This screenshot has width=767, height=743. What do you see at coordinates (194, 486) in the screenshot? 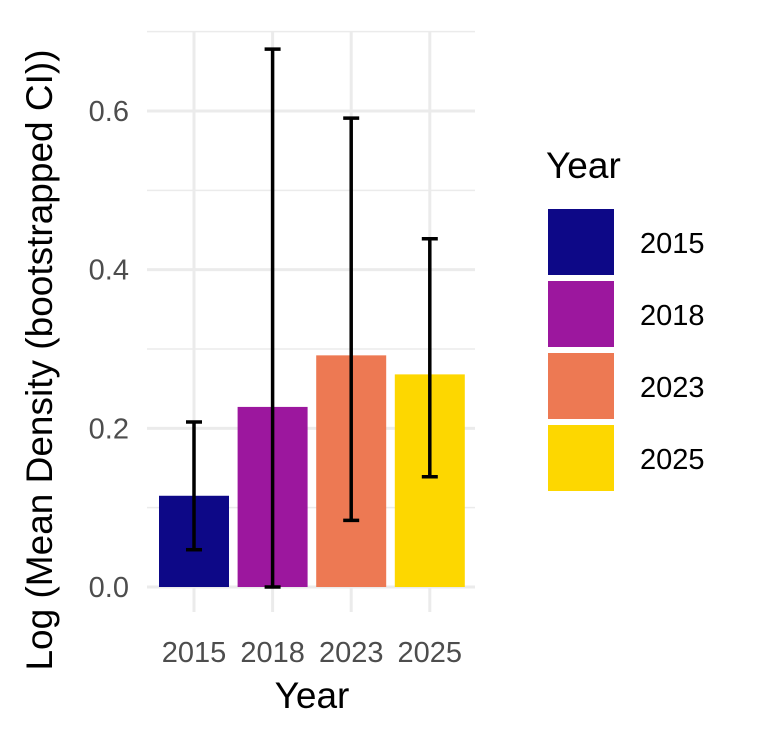
I see `error-bar-2015` at bounding box center [194, 486].